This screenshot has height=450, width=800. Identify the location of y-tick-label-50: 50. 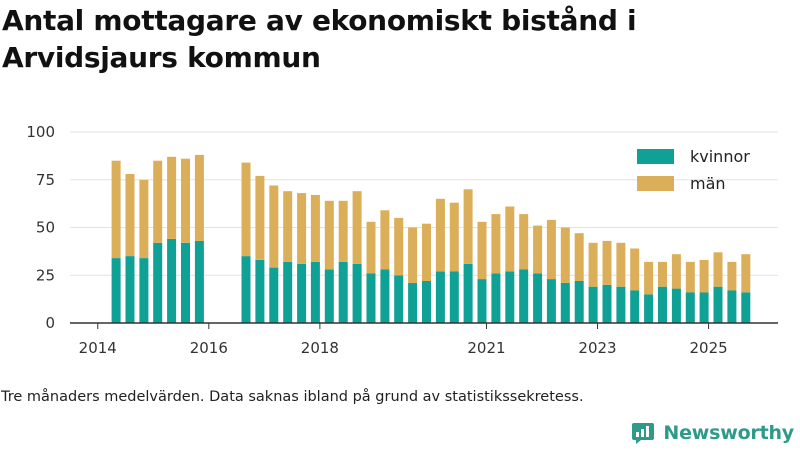
(45, 228).